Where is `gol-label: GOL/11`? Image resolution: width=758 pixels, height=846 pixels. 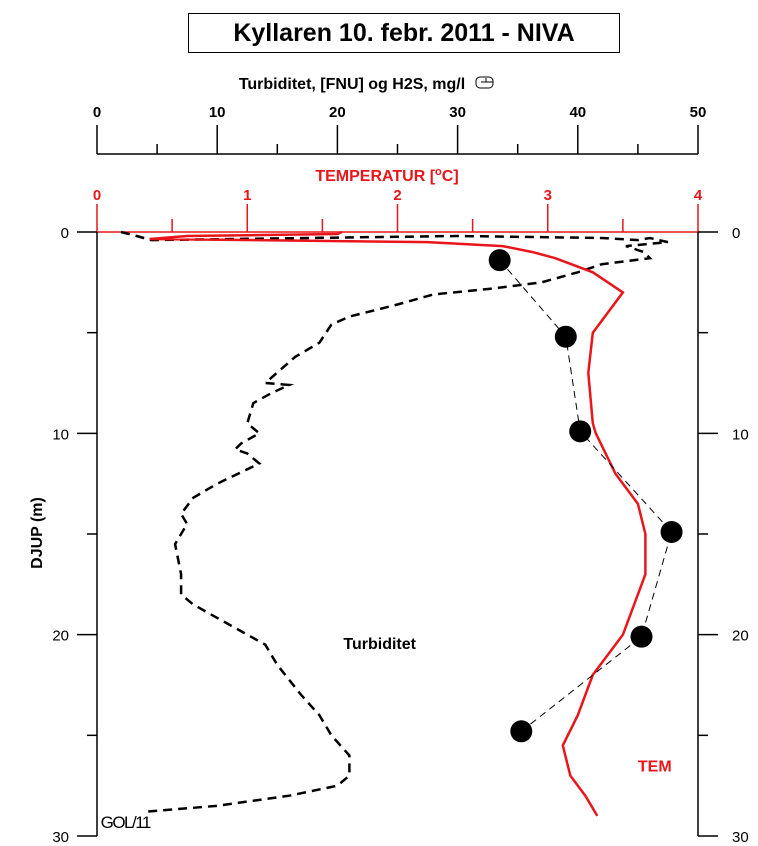 gol-label: GOL/11 is located at coordinates (126, 822).